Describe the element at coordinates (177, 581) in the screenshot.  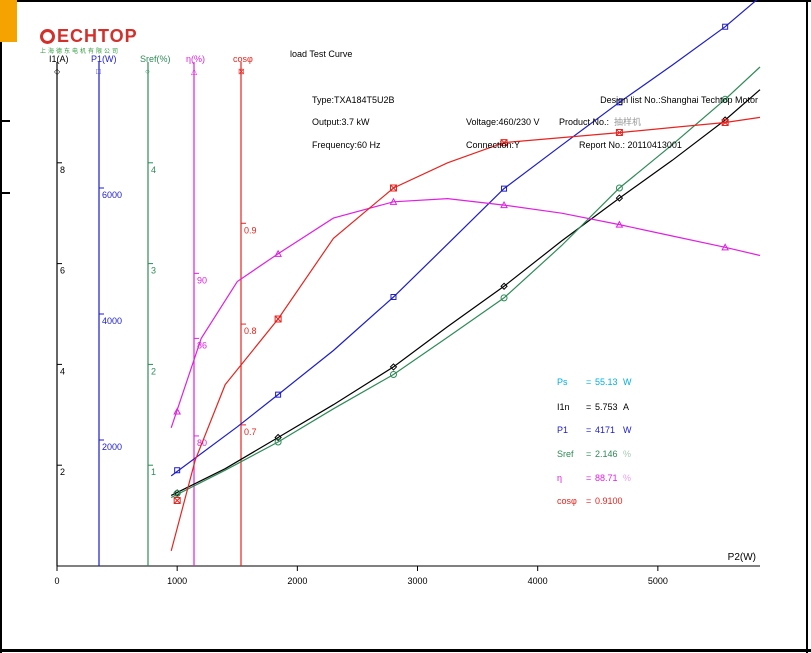
I see `x-tick-label-1: 1000` at that location.